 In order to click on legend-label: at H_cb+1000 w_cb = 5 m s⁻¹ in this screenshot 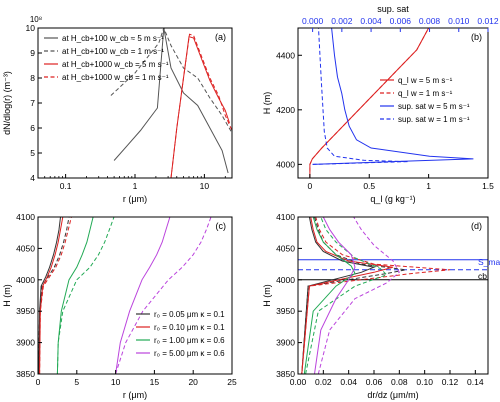, I will do `click(115, 64)`.